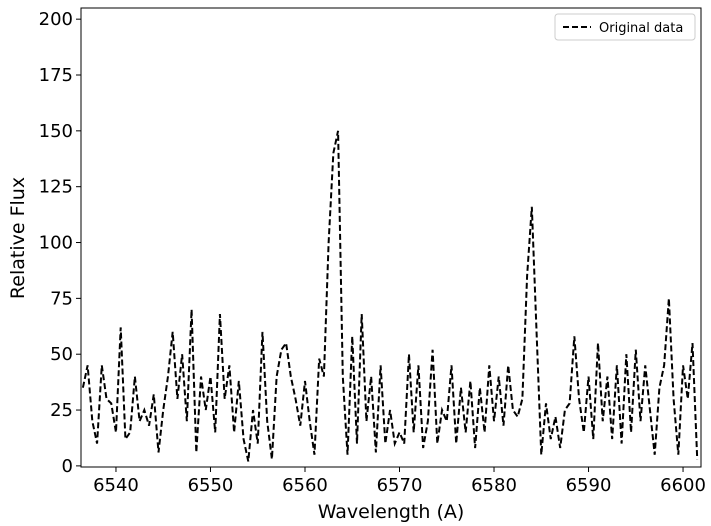 This screenshot has height=526, width=711. Describe the element at coordinates (56, 131) in the screenshot. I see `y-tick-label: 150` at that location.